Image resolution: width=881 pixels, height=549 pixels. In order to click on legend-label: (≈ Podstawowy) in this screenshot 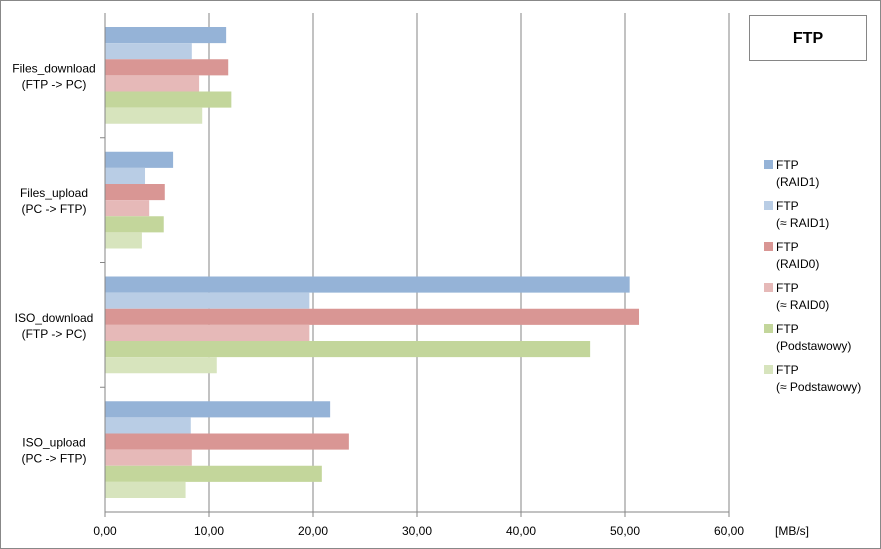, I will do `click(818, 387)`.